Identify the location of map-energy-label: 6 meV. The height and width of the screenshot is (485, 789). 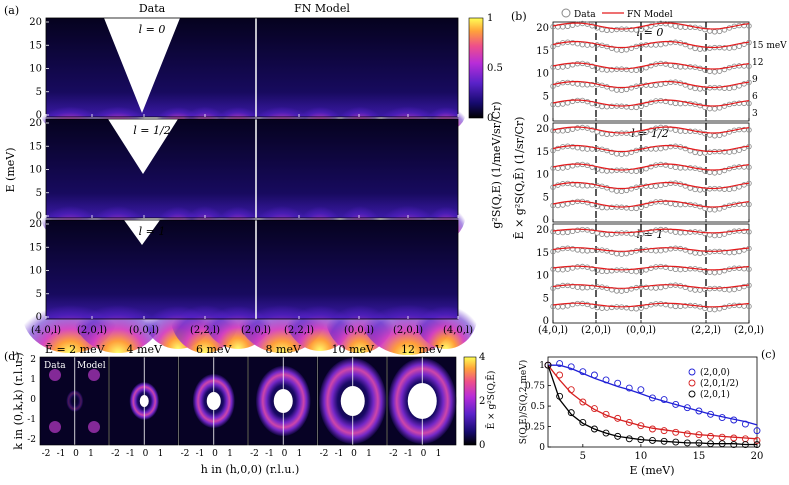
(214, 349).